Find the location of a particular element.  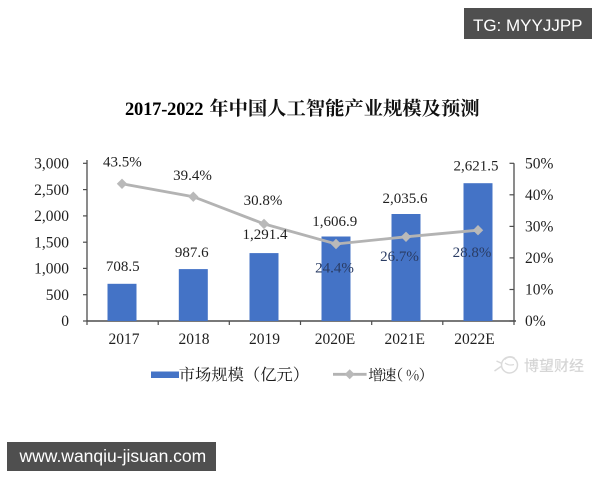

svg-text: 2,000 is located at coordinates (51, 216).